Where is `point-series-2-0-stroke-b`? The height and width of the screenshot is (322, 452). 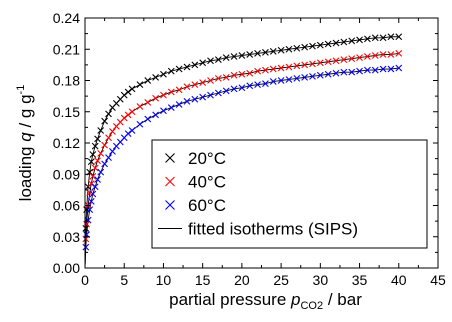 point-series-2-0-stroke-b is located at coordinates (86, 247).